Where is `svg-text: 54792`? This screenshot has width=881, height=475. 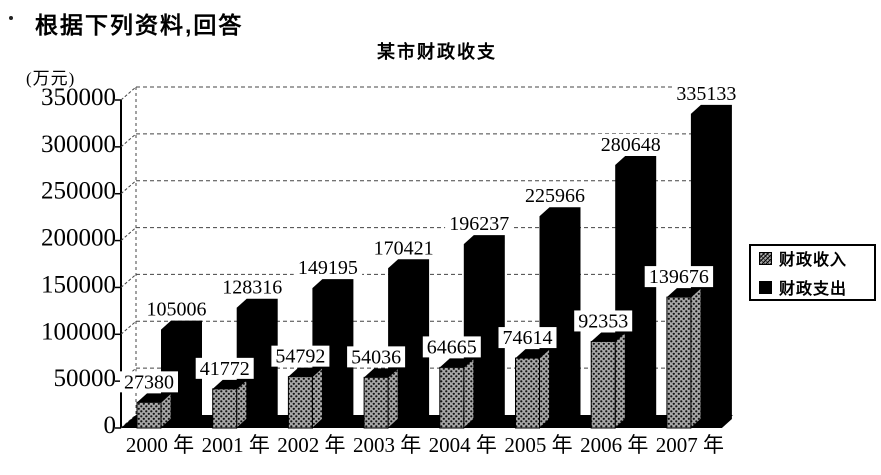
svg-text: 54792 is located at coordinates (300, 357).